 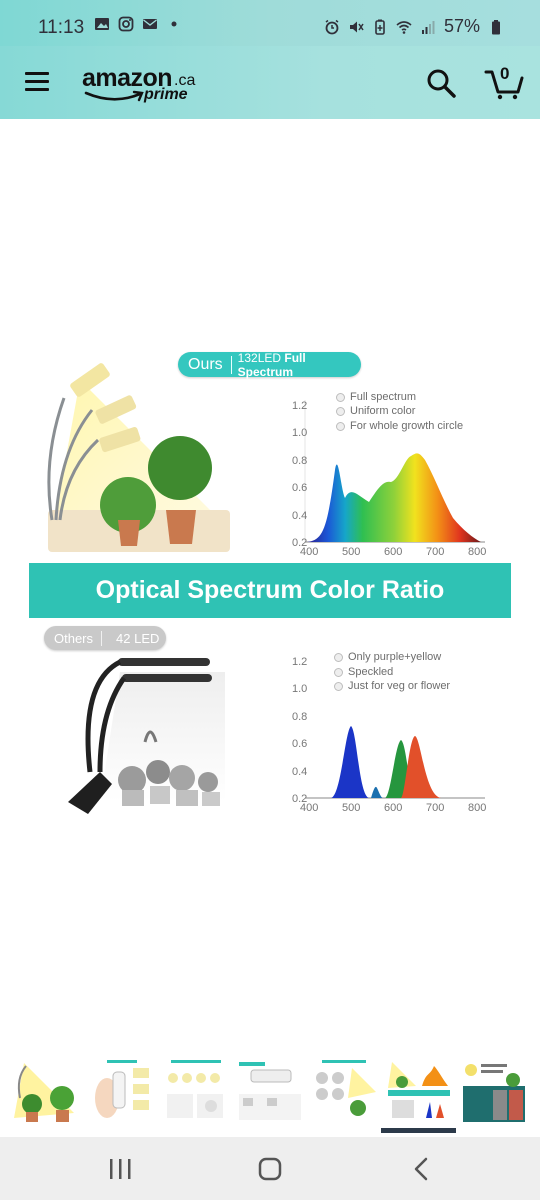 I want to click on status-bar: 11:13 57%, so click(x=270, y=23).